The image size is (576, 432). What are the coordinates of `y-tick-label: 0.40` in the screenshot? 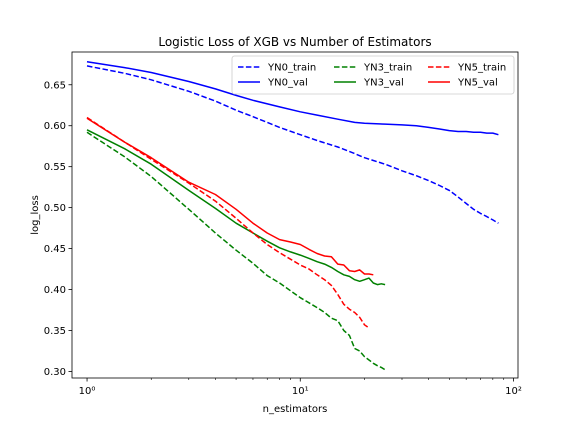 It's located at (55, 290).